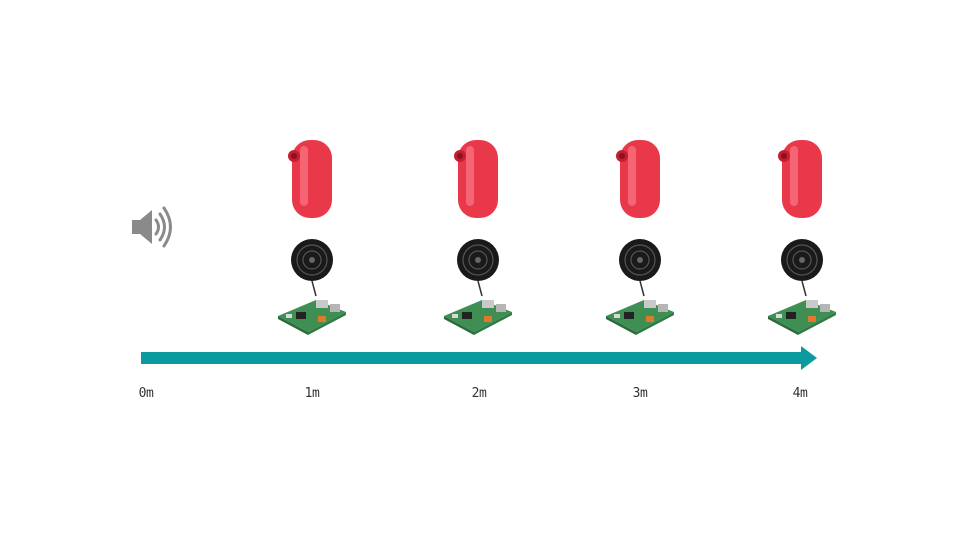 The height and width of the screenshot is (540, 960). Describe the element at coordinates (479, 358) in the screenshot. I see `distance-axis-arrow` at that location.